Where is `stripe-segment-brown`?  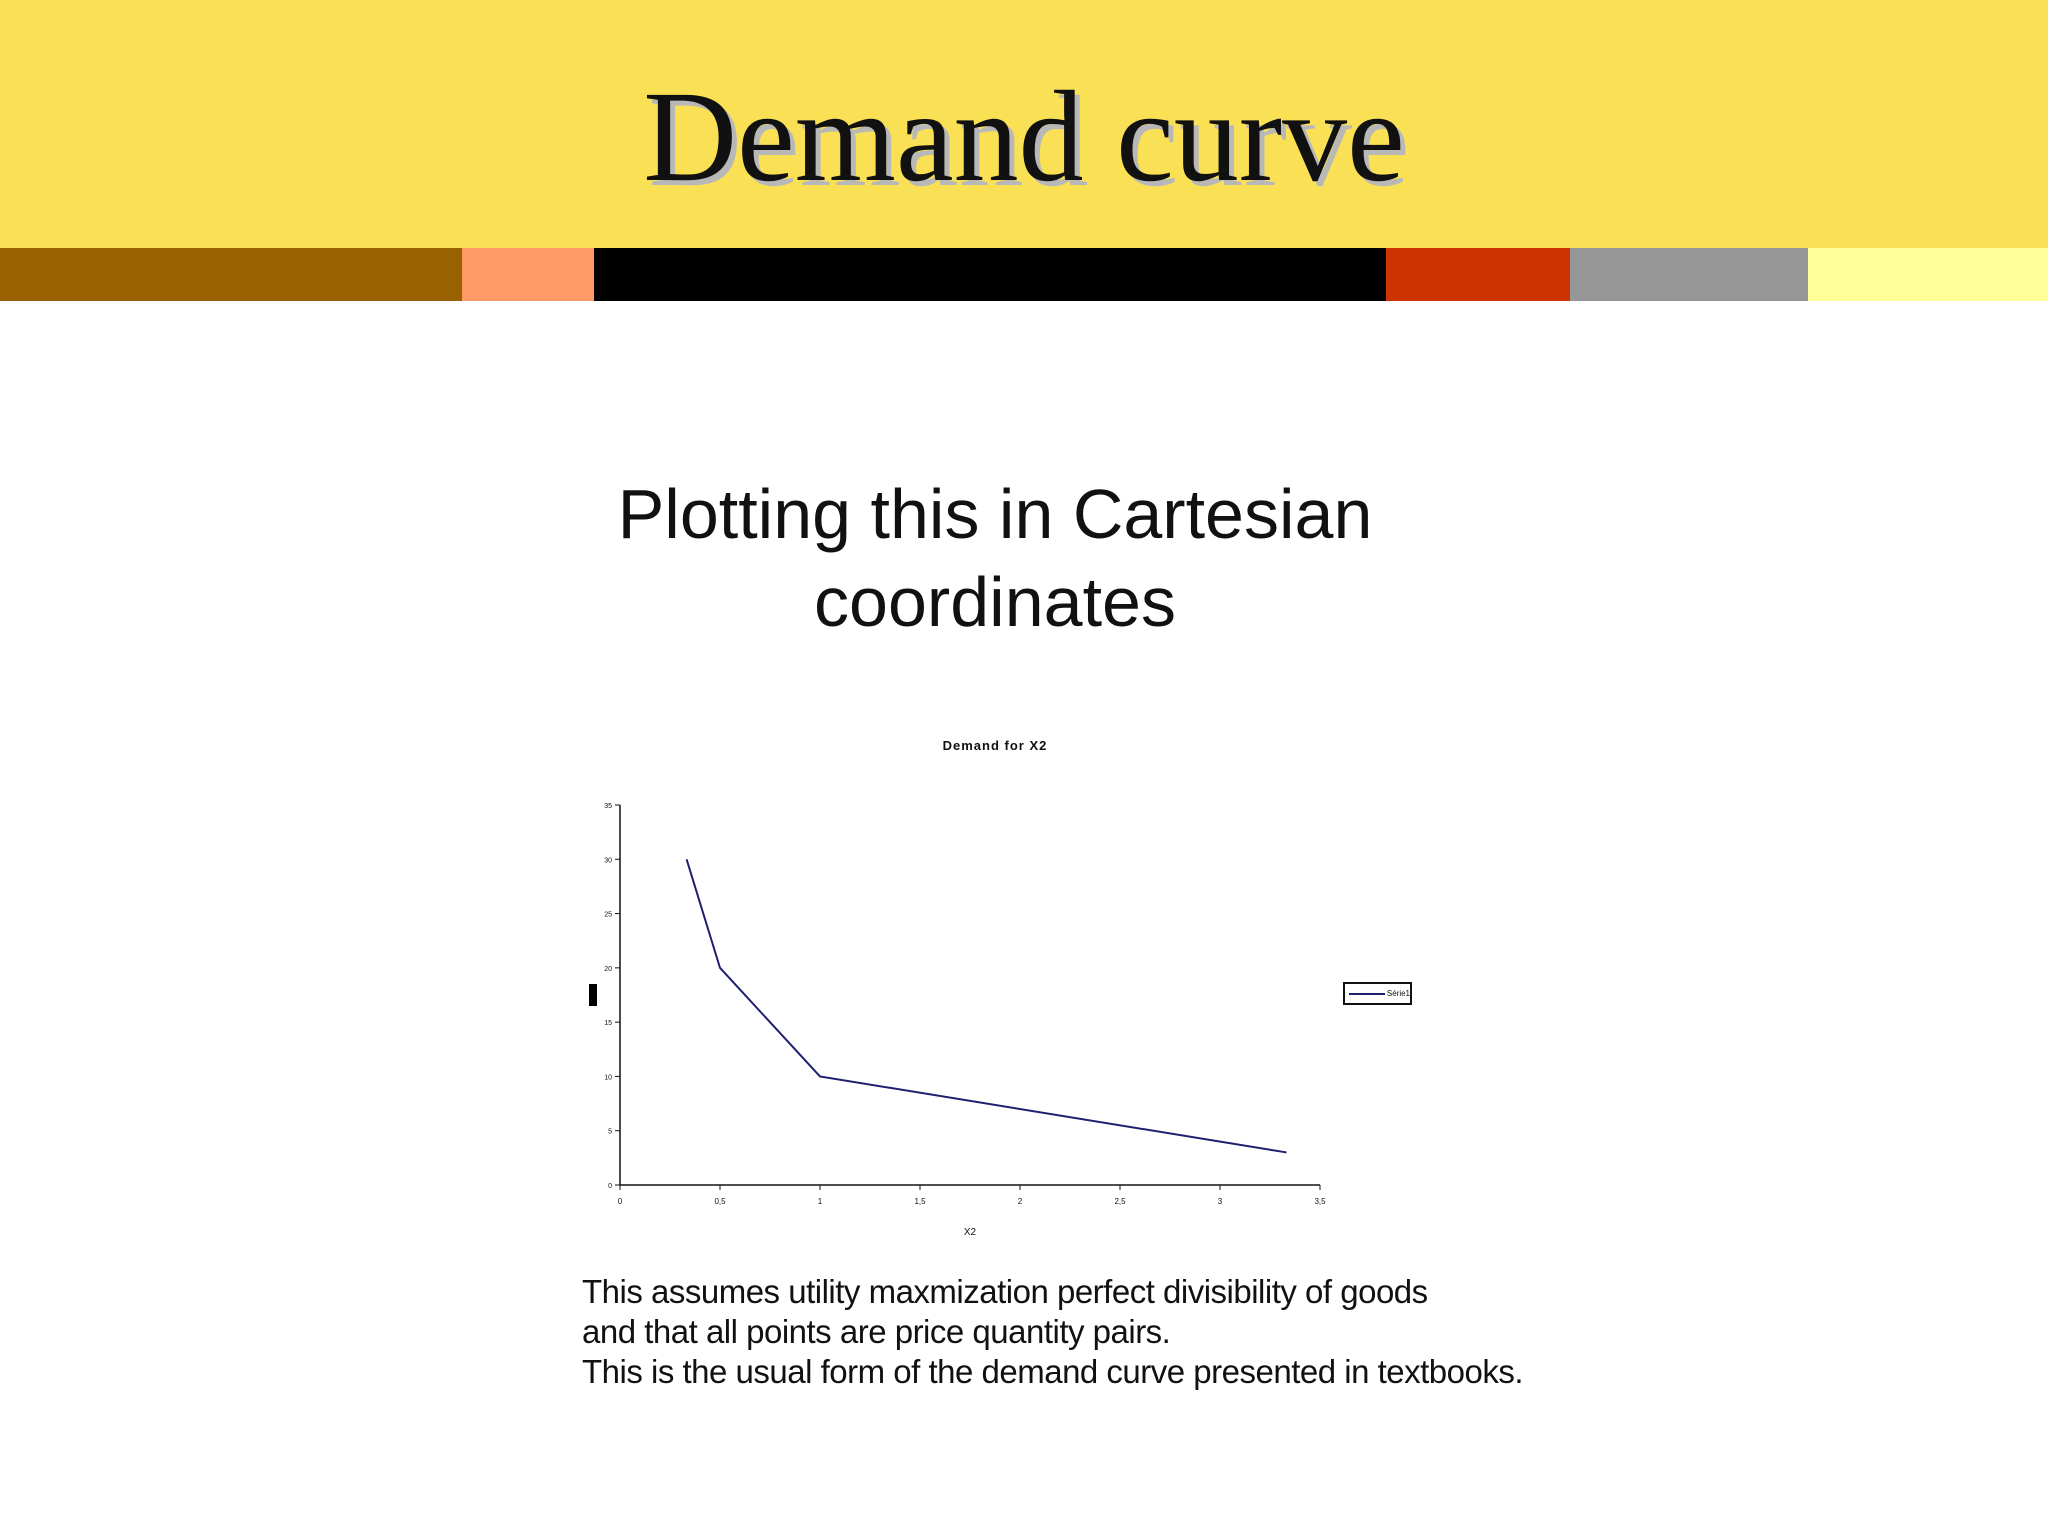
stripe-segment-brown is located at coordinates (231, 274).